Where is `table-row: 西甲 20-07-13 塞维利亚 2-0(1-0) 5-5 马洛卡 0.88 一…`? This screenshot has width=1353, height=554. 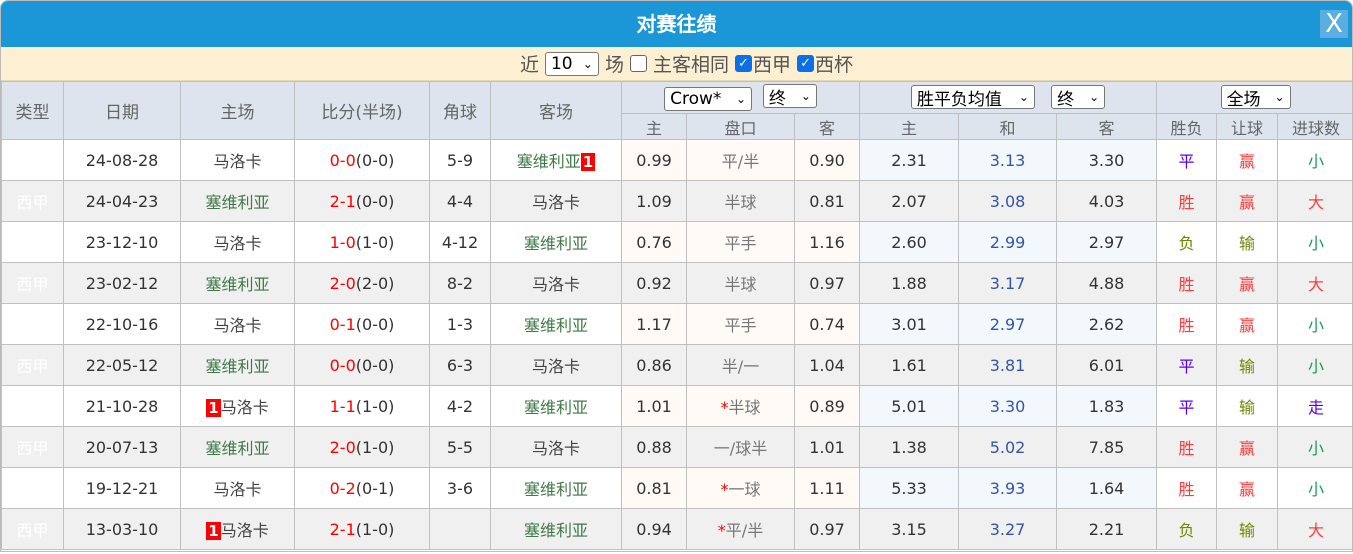
table-row: 西甲 20-07-13 塞维利亚 2-0(1-0) 5-5 马洛卡 0.88 一… is located at coordinates (676, 447).